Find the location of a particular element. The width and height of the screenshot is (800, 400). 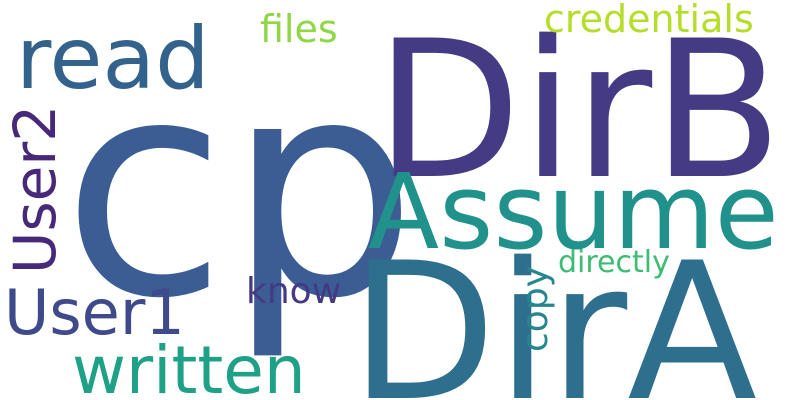

word-read: read is located at coordinates (113, 59).